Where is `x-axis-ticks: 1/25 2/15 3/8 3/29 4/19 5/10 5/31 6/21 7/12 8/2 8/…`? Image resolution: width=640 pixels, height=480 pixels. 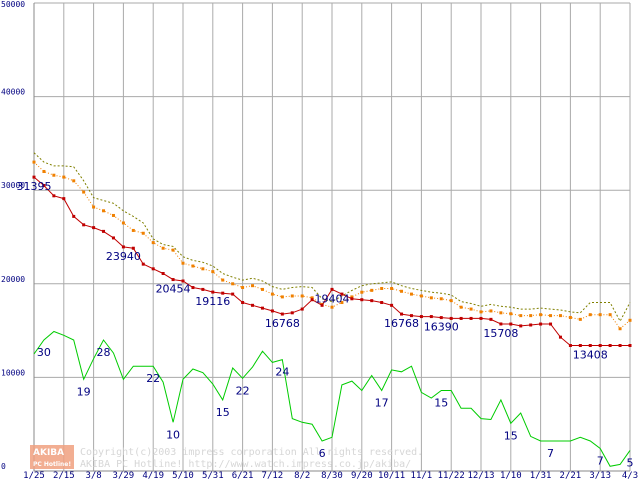 x-axis-ticks: 1/25 2/15 3/8 3/29 4/19 5/10 5/31 6/21 7/12 8/2 8/… is located at coordinates (330, 475).